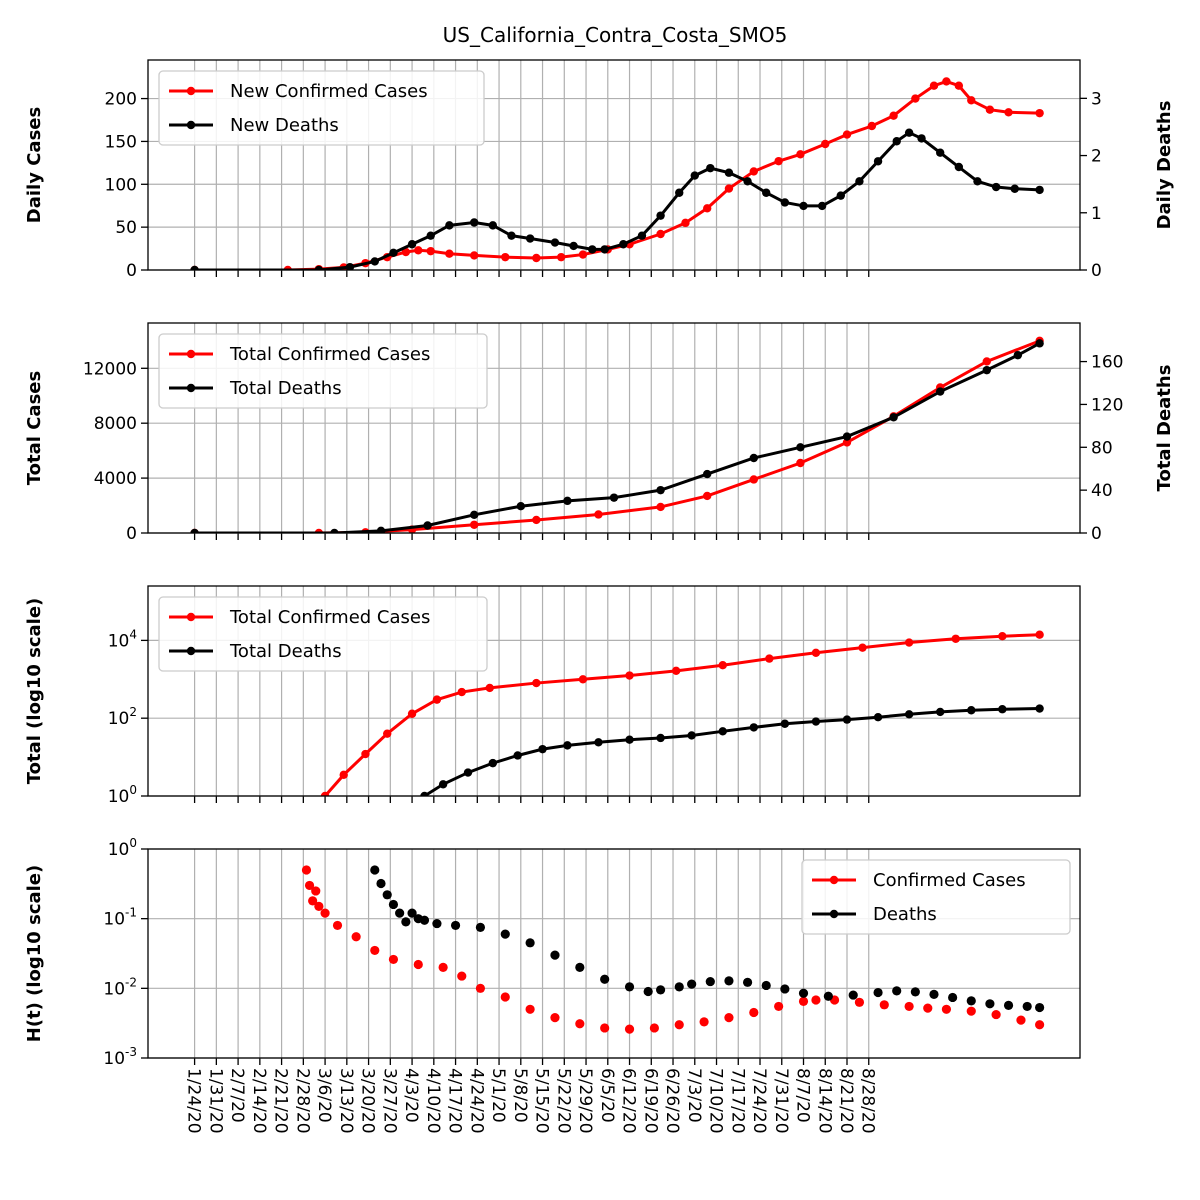 This screenshot has width=1200, height=1200. What do you see at coordinates (329, 91) in the screenshot?
I see `legend-label: New Confirmed Cases` at bounding box center [329, 91].